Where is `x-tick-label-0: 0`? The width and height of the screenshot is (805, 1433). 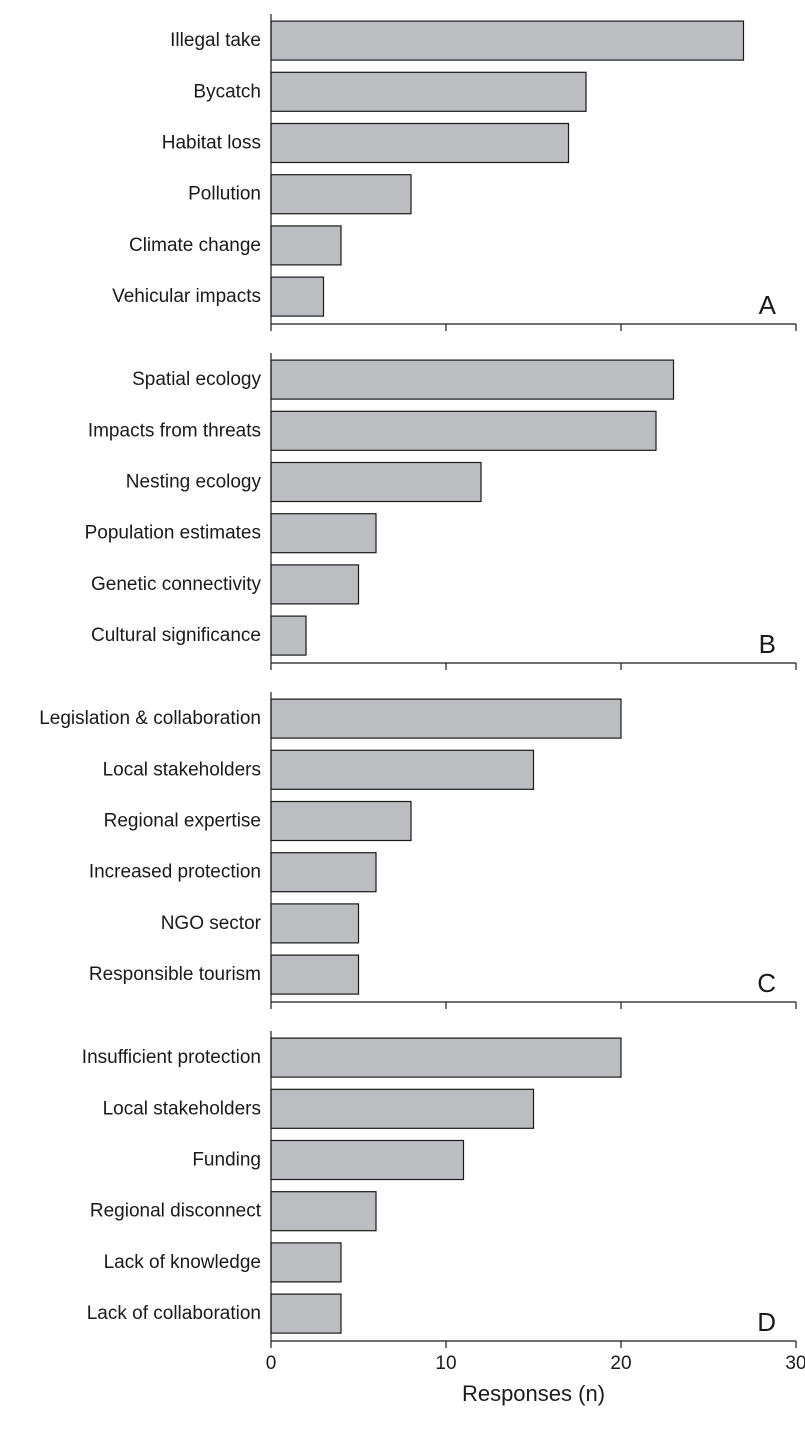
x-tick-label-0: 0 is located at coordinates (271, 1363).